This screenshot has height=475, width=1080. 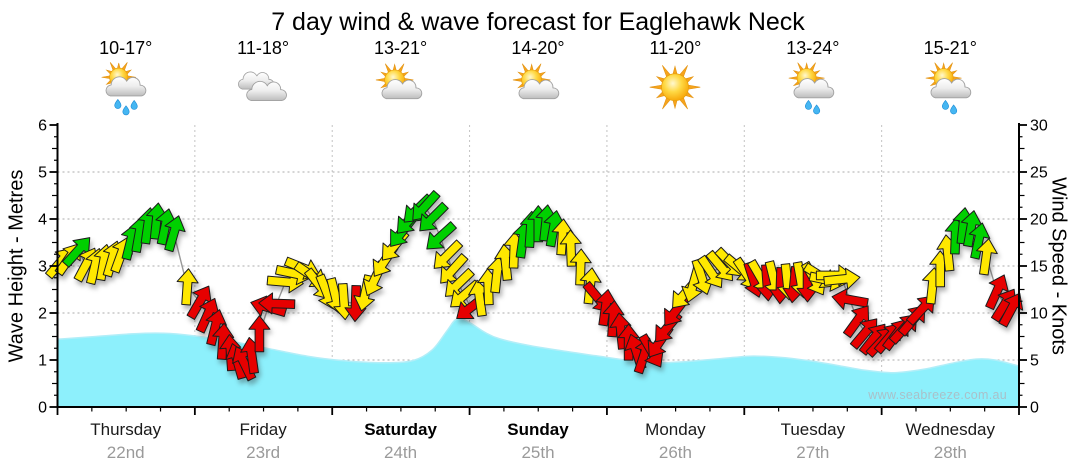 What do you see at coordinates (400, 429) in the screenshot?
I see `day-name-label: Saturday` at bounding box center [400, 429].